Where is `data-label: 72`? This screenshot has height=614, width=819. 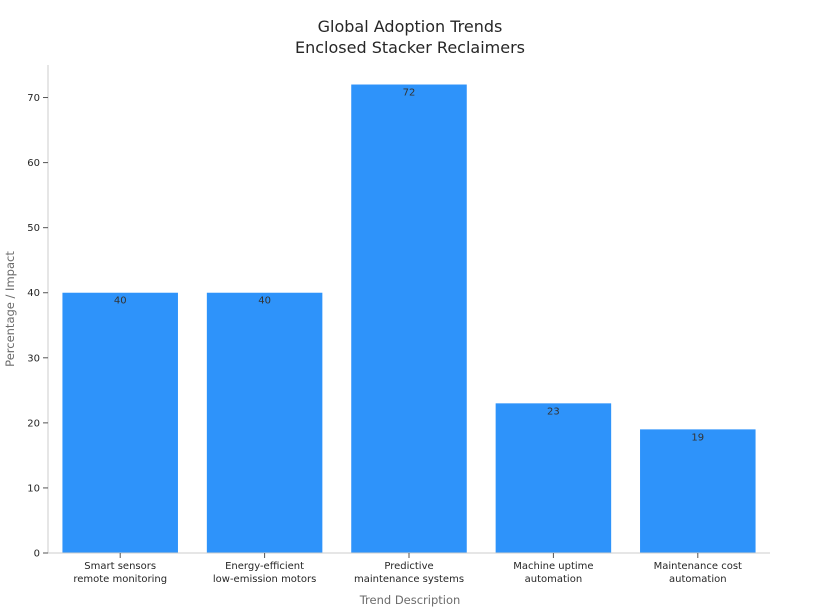
data-label: 72 is located at coordinates (409, 93).